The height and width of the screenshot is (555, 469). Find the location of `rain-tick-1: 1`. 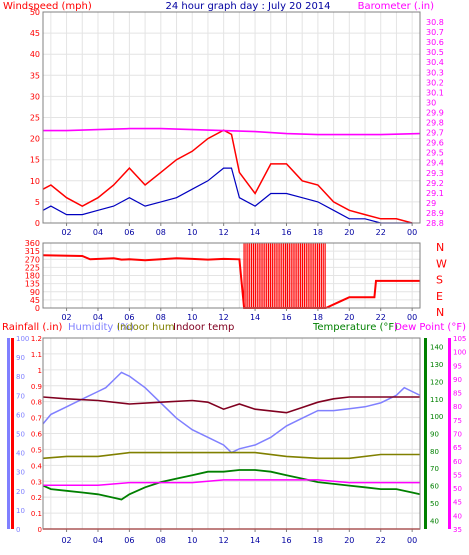

rain-tick-1: 1 is located at coordinates (40, 371).